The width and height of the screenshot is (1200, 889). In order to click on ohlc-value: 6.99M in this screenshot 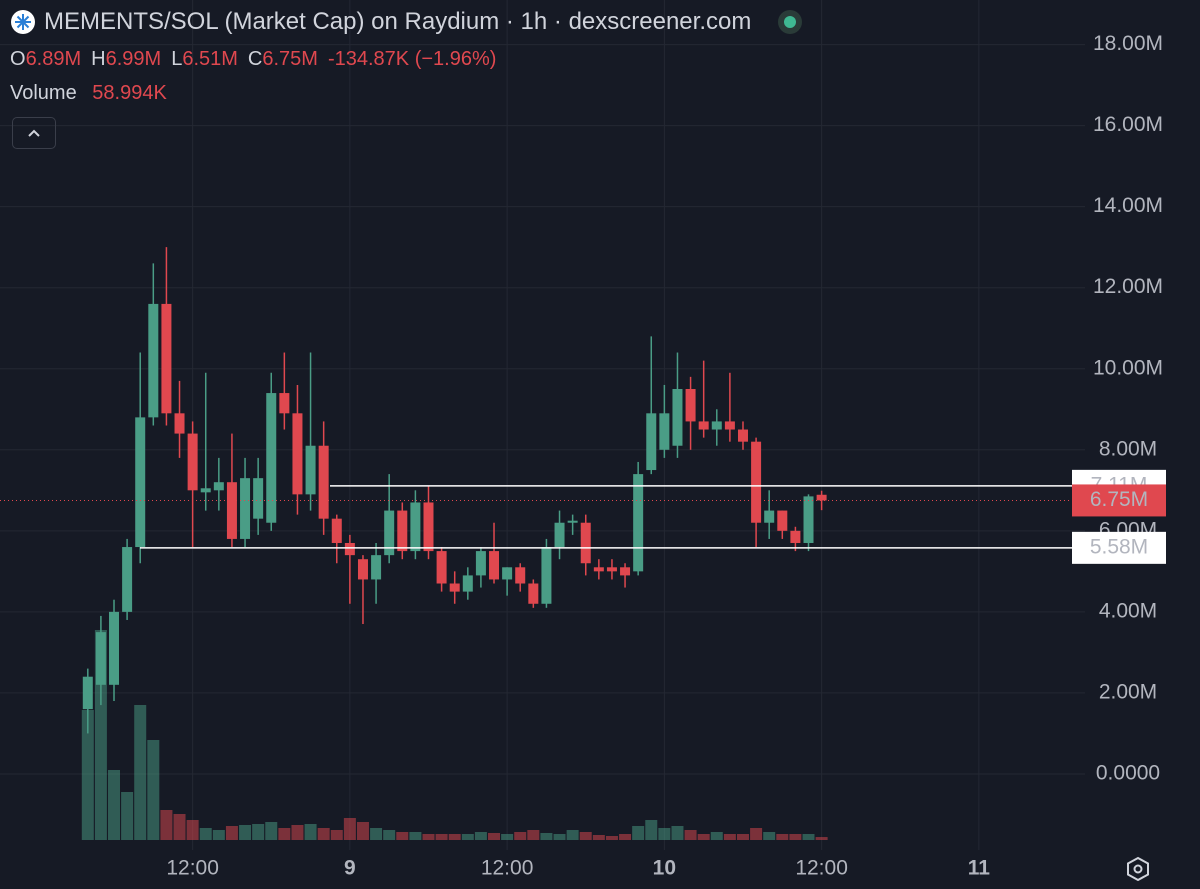, I will do `click(133, 59)`.